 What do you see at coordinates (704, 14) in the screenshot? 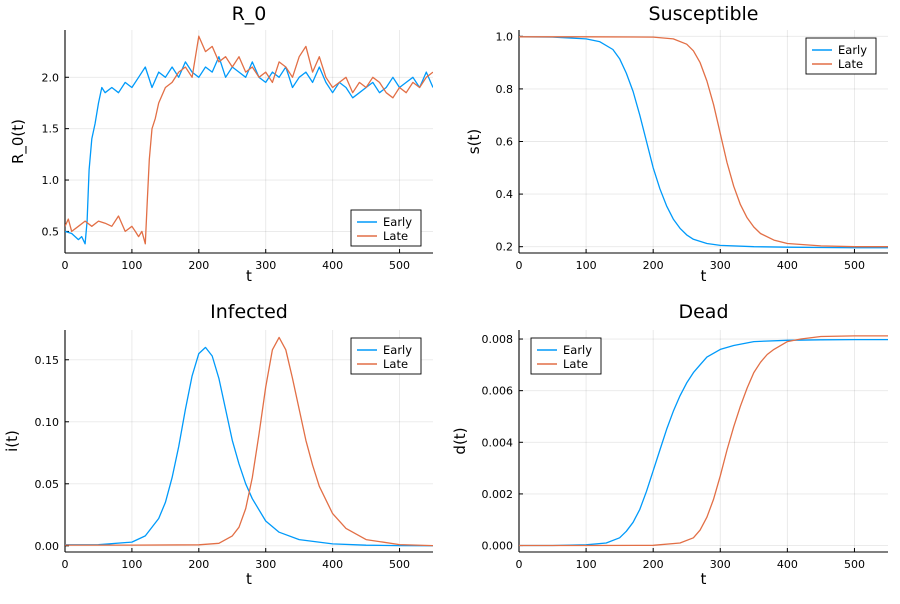
I see `chart-title: Susceptible` at bounding box center [704, 14].